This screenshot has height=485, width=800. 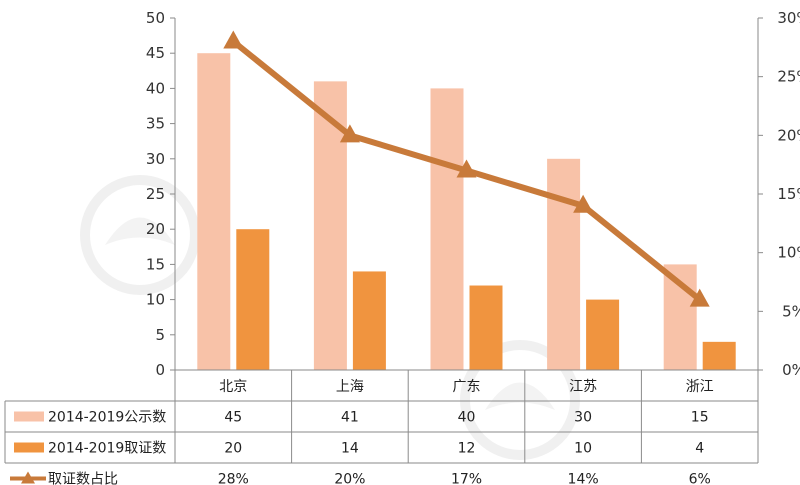 What do you see at coordinates (788, 77) in the screenshot?
I see `y-right-tick-label: 25%` at bounding box center [788, 77].